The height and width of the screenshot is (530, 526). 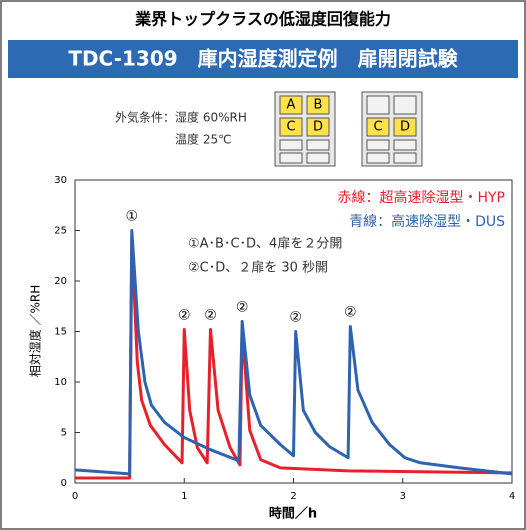 I want to click on x-tick-label: 1, so click(x=184, y=496).